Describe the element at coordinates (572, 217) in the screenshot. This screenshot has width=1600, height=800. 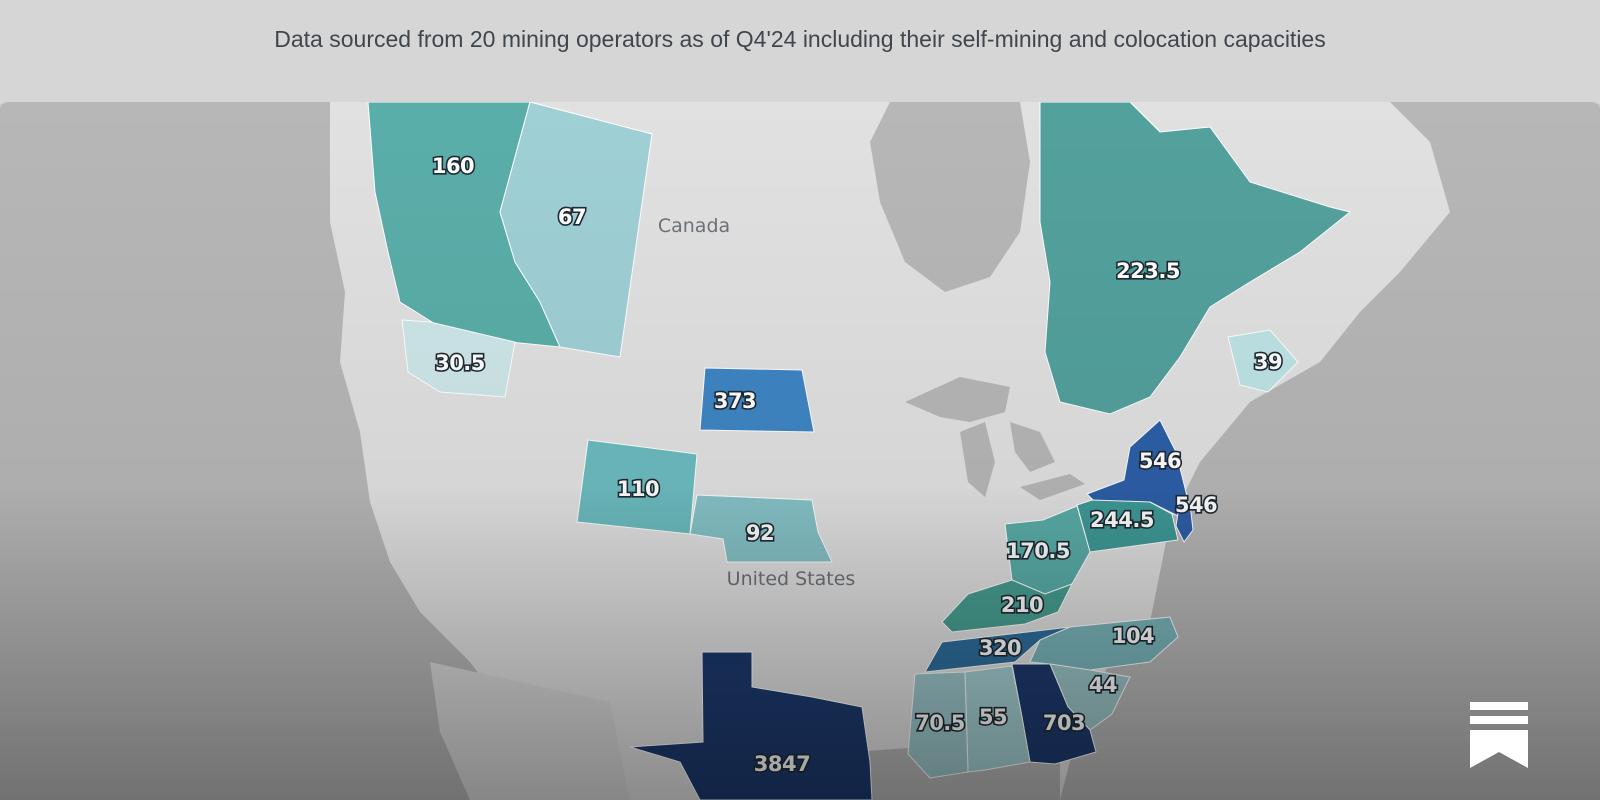
I see `region-value: 67` at that location.